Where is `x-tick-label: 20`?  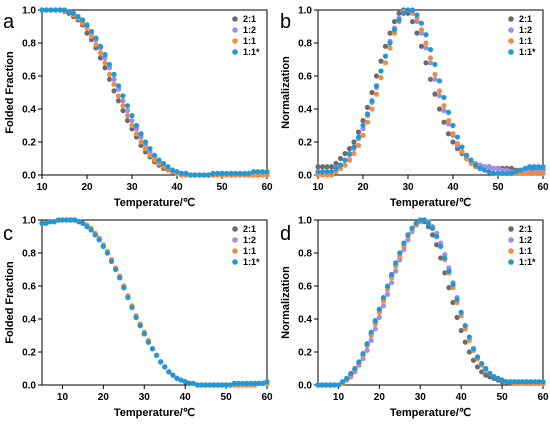 x-tick-label: 20 is located at coordinates (363, 187).